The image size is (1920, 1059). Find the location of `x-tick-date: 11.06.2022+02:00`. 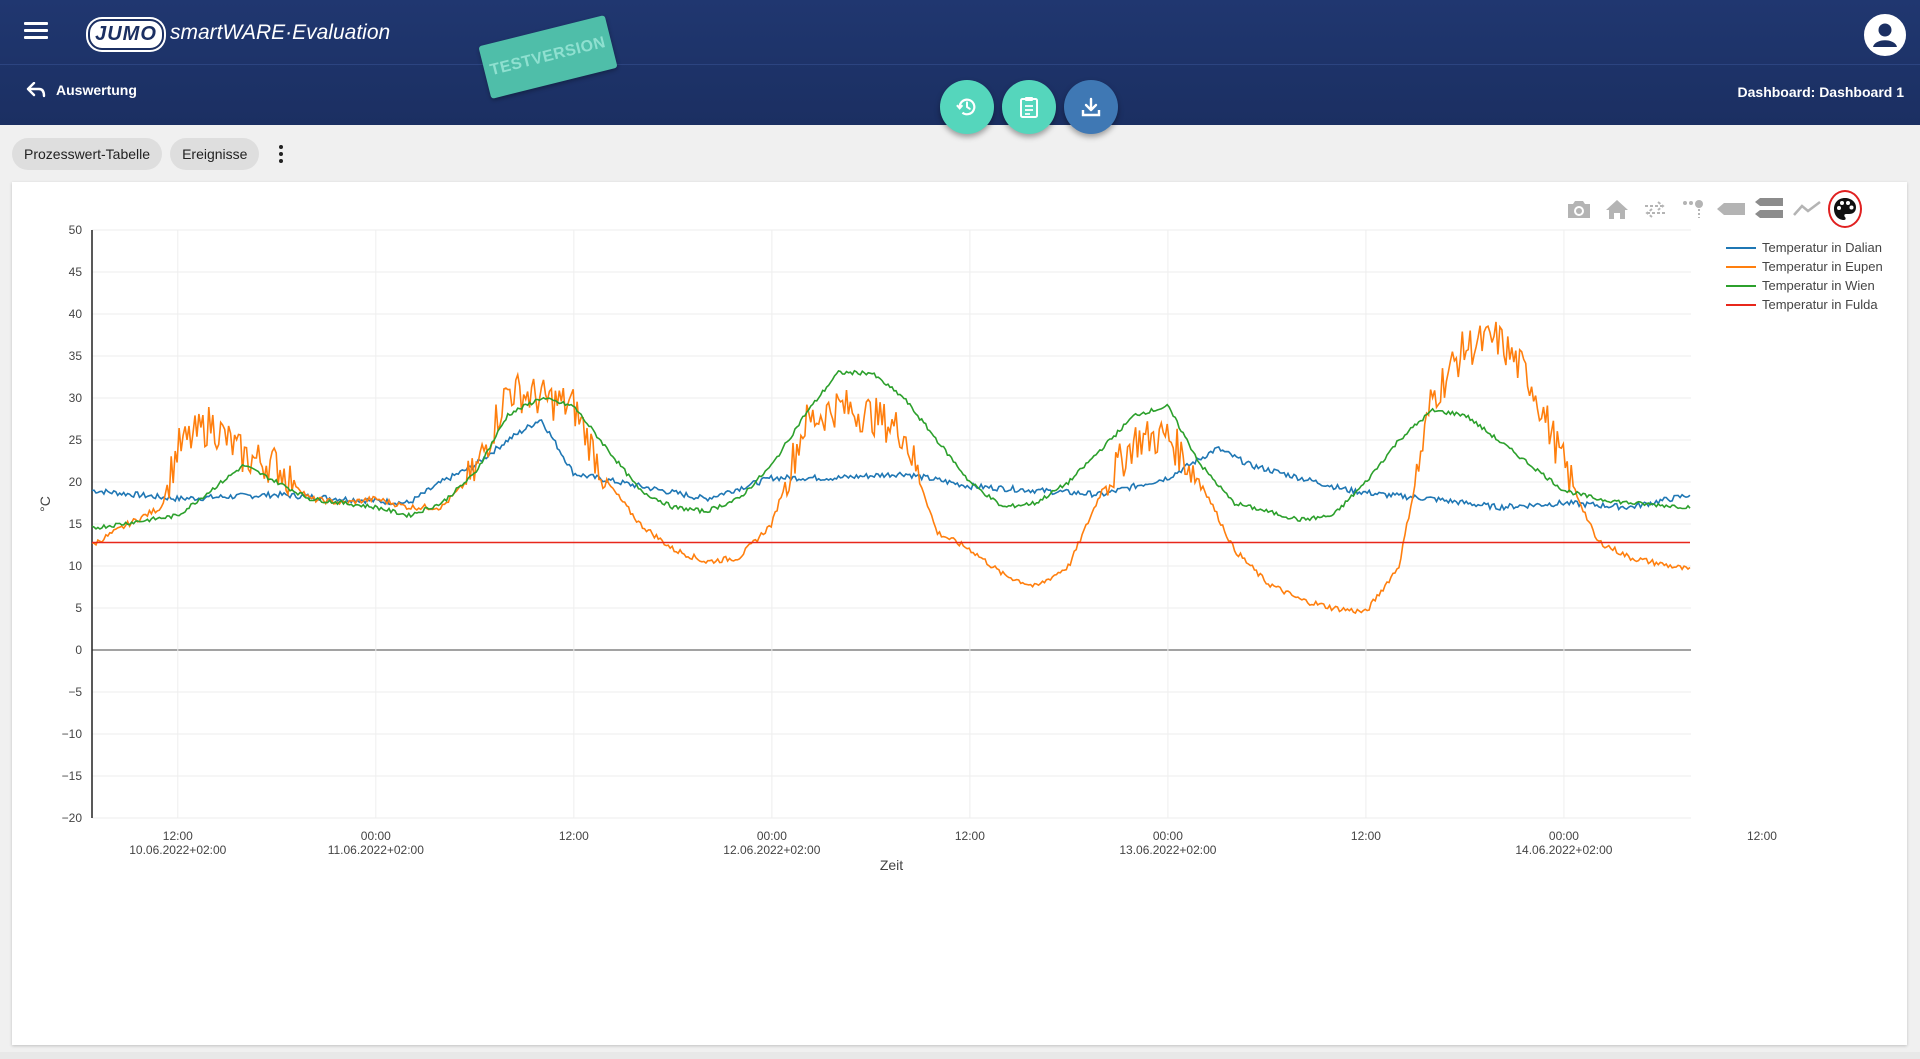

x-tick-date: 11.06.2022+02:00 is located at coordinates (376, 850).